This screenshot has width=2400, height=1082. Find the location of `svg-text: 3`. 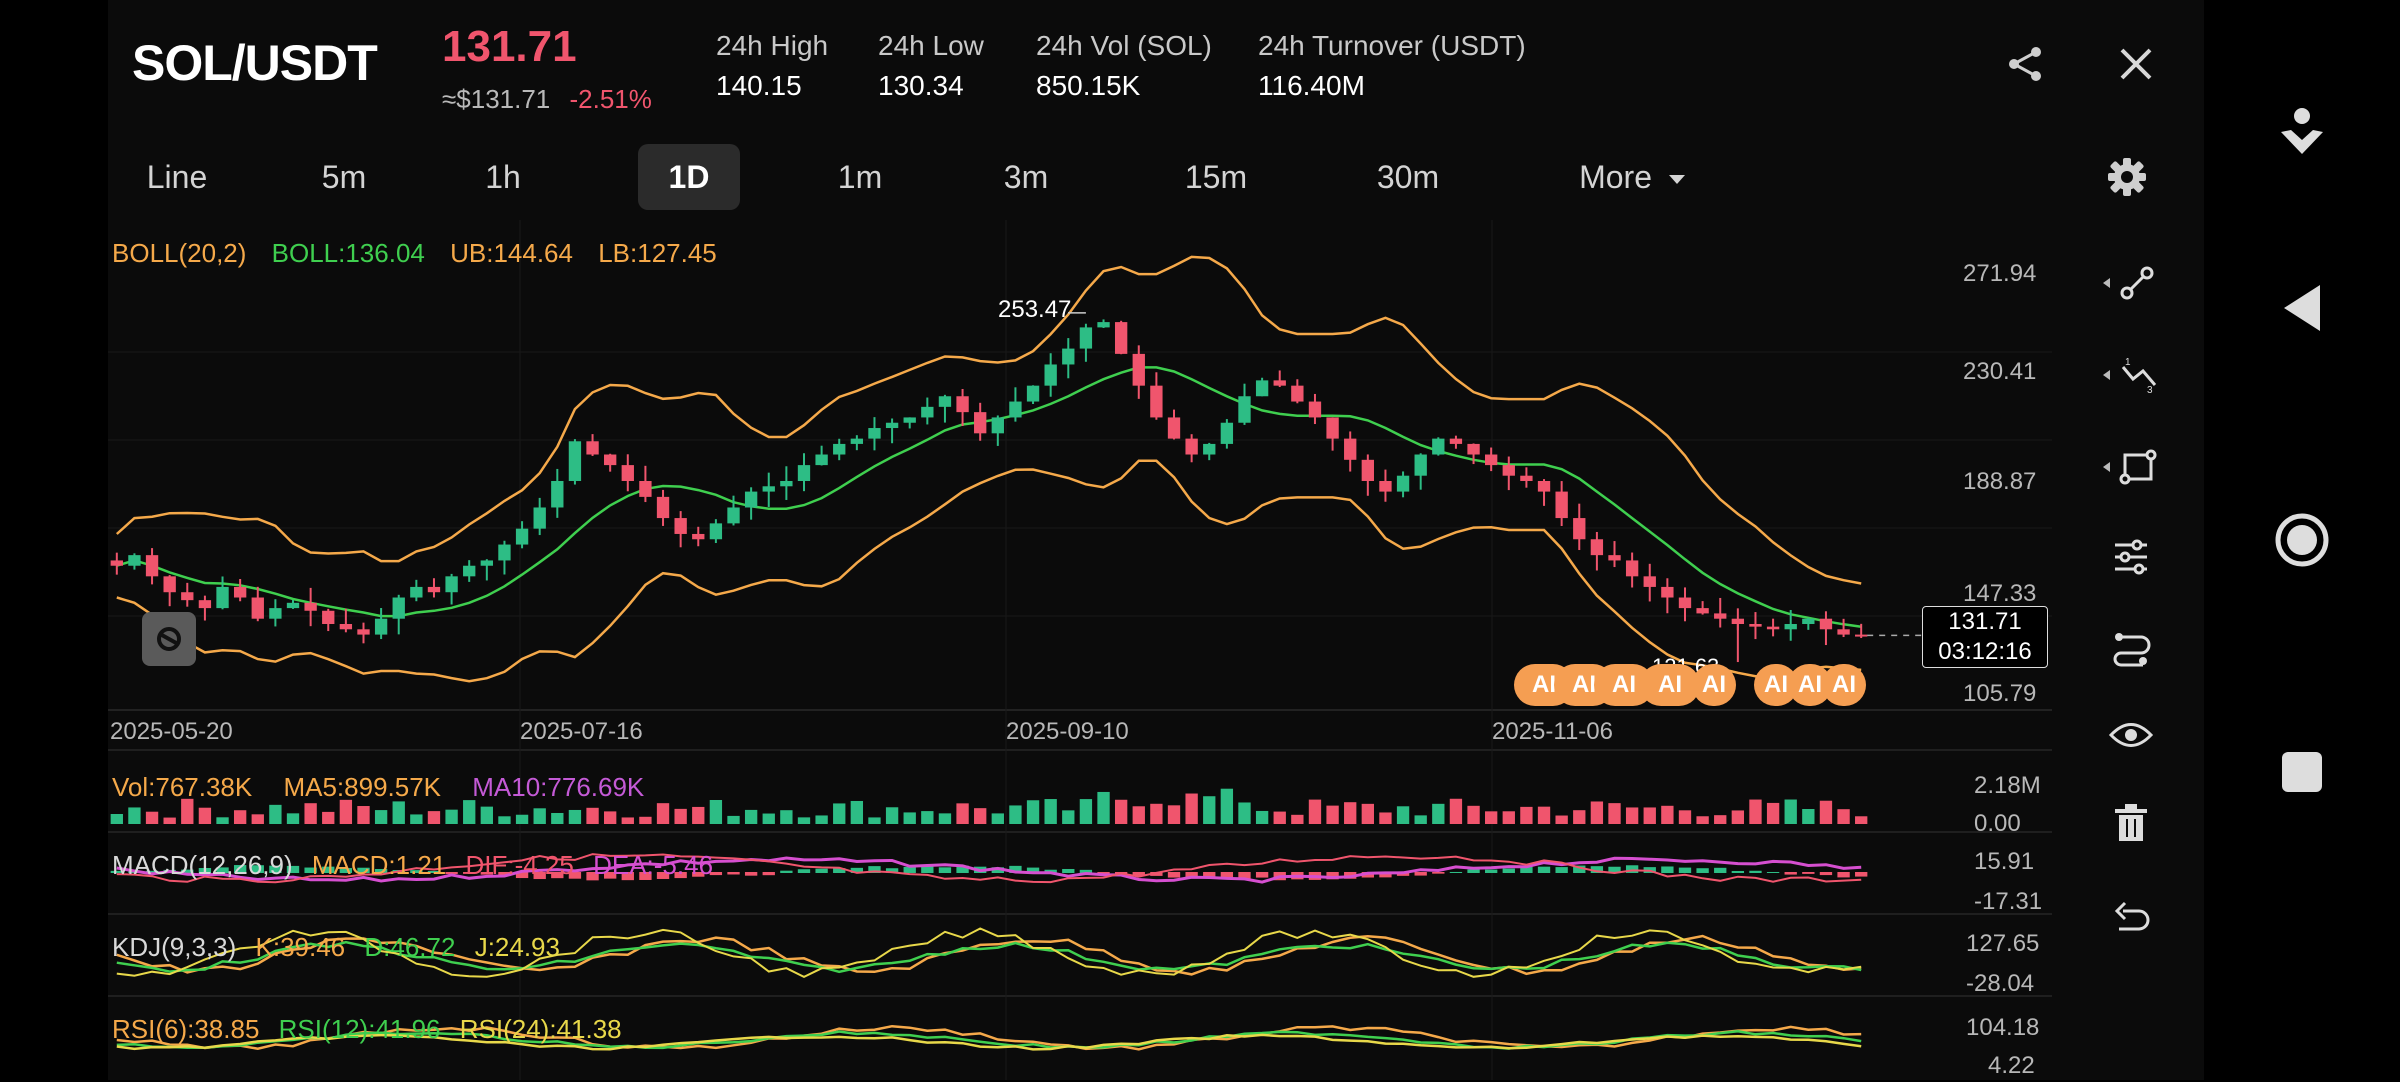

svg-text: 3 is located at coordinates (2150, 390).